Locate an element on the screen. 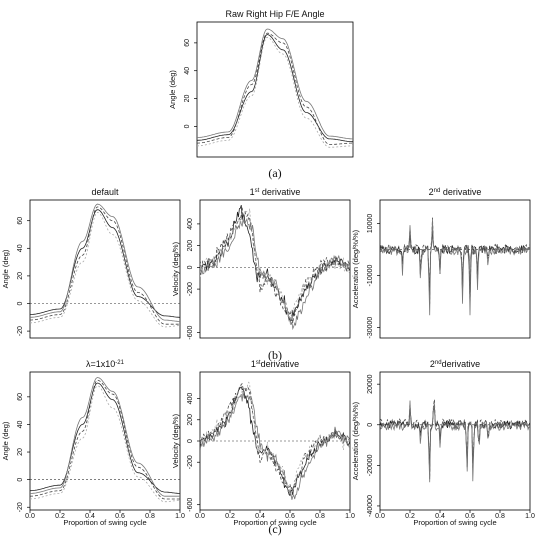 This screenshot has width=550, height=539. chart-title: 1st derivative is located at coordinates (275, 192).